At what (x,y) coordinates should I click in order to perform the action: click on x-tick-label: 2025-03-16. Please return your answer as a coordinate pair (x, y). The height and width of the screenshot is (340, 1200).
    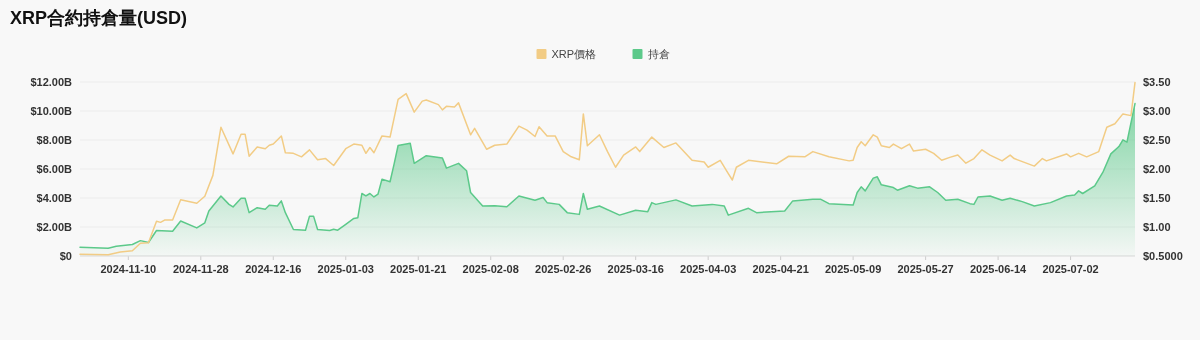
    Looking at the image, I should click on (635, 269).